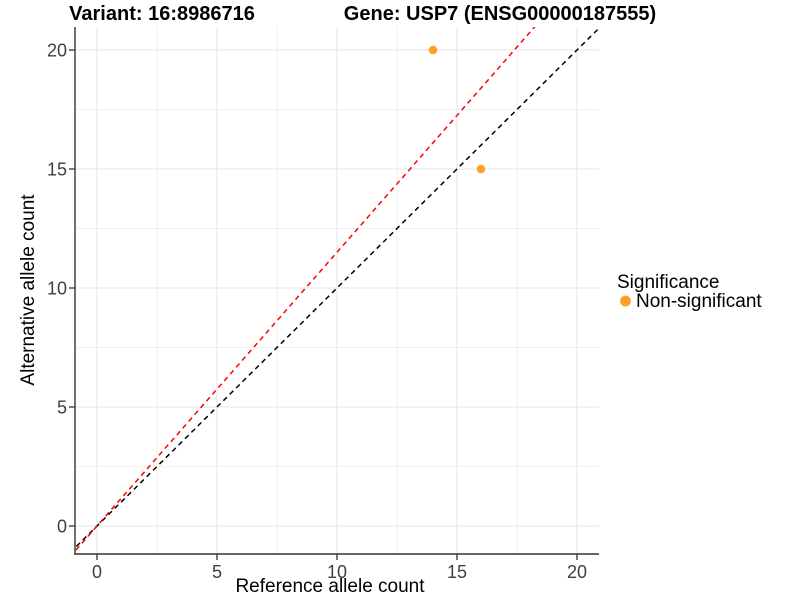  I want to click on x-tick-label: 20, so click(577, 572).